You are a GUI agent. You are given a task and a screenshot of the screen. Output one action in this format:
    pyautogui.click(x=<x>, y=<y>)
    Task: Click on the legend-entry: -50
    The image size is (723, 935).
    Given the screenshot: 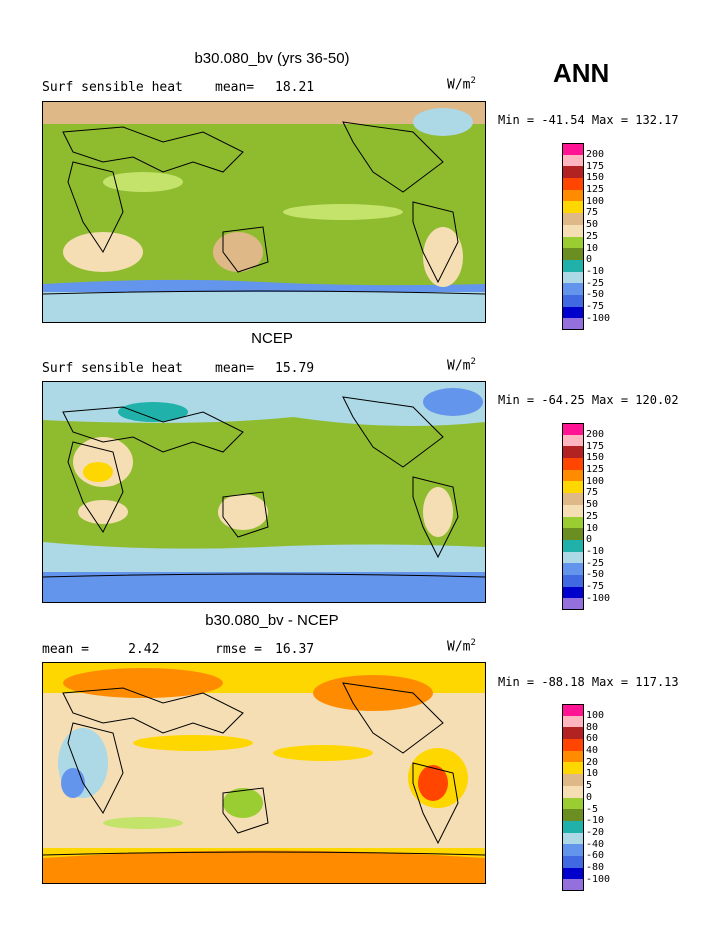 What is the action you would take?
    pyautogui.click(x=602, y=571)
    